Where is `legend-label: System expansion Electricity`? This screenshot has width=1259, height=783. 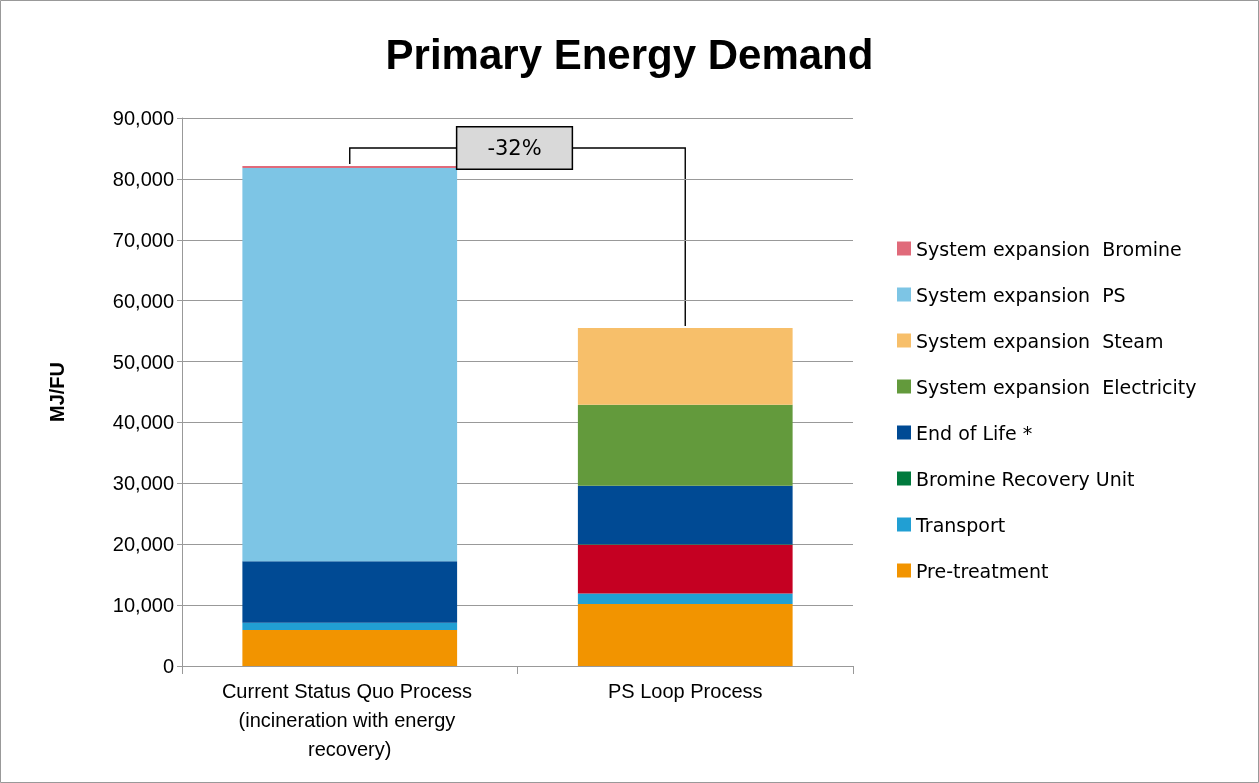
legend-label: System expansion Electricity is located at coordinates (1056, 386).